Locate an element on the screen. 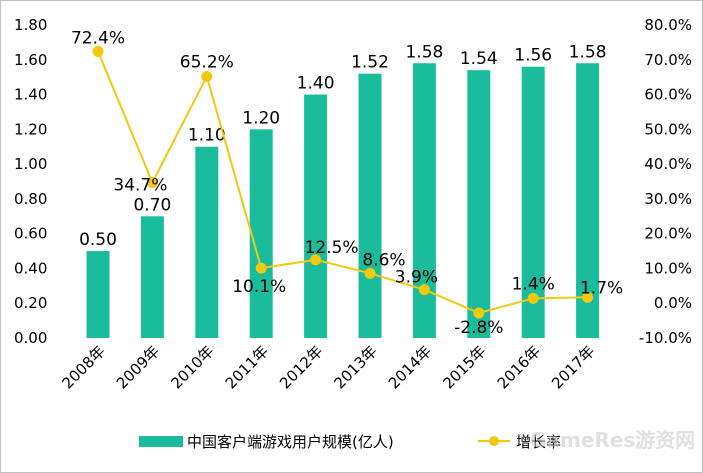 The image size is (703, 473). left-axis-tick-label: 1.20 is located at coordinates (30, 129).